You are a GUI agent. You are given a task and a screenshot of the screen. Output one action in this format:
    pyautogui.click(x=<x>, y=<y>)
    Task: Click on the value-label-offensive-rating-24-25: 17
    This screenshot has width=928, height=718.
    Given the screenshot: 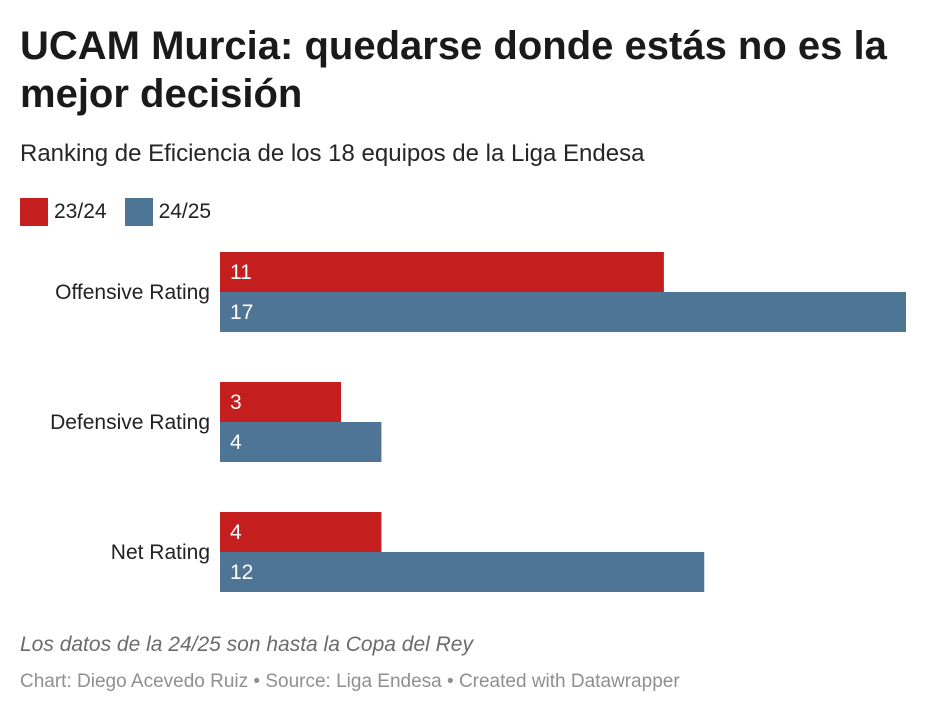 What is the action you would take?
    pyautogui.click(x=241, y=312)
    